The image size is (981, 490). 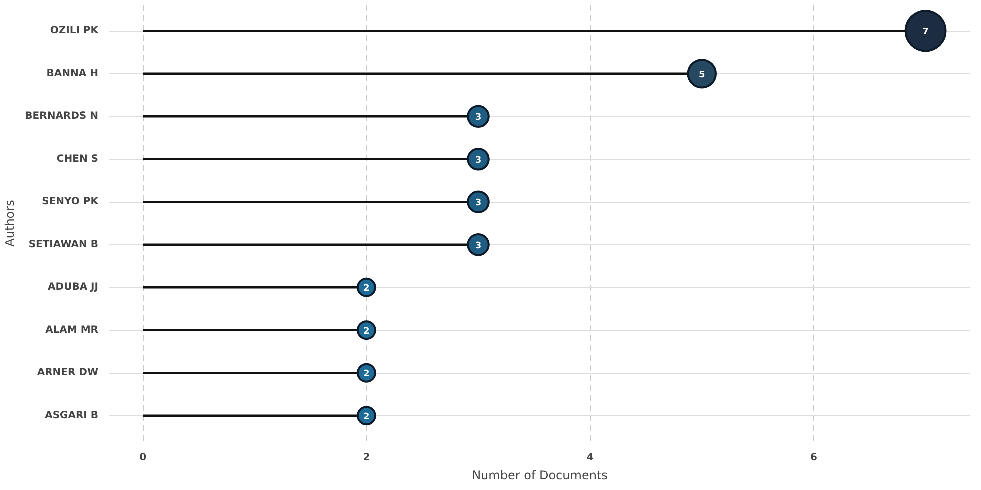 What do you see at coordinates (62, 116) in the screenshot?
I see `y-tick-label: BERNARDS N` at bounding box center [62, 116].